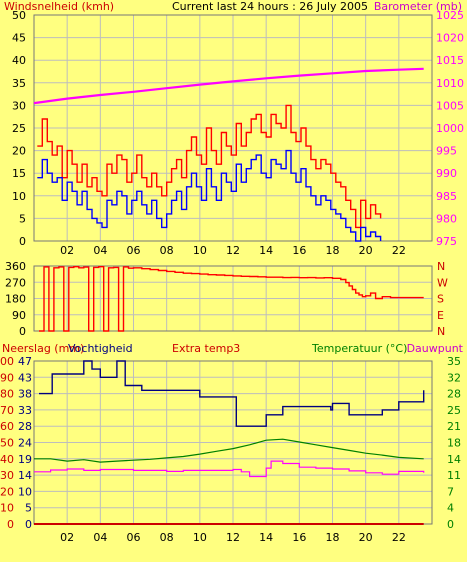 The height and width of the screenshot is (562, 467). I want to click on dewpoint-axis-title: Dauwpunt, so click(435, 348).